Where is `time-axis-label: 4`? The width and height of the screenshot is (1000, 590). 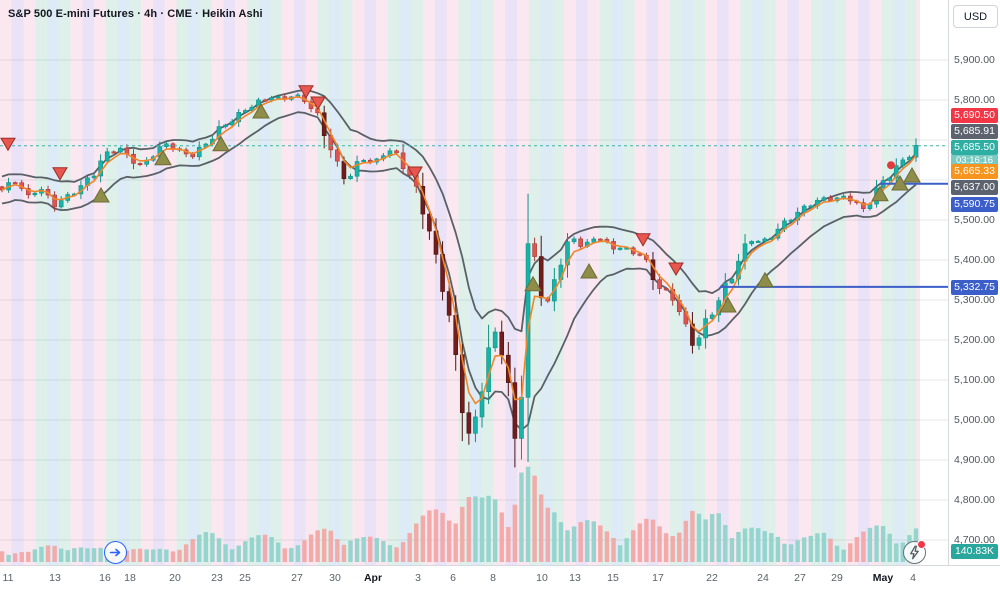
time-axis-label: 4 is located at coordinates (913, 578).